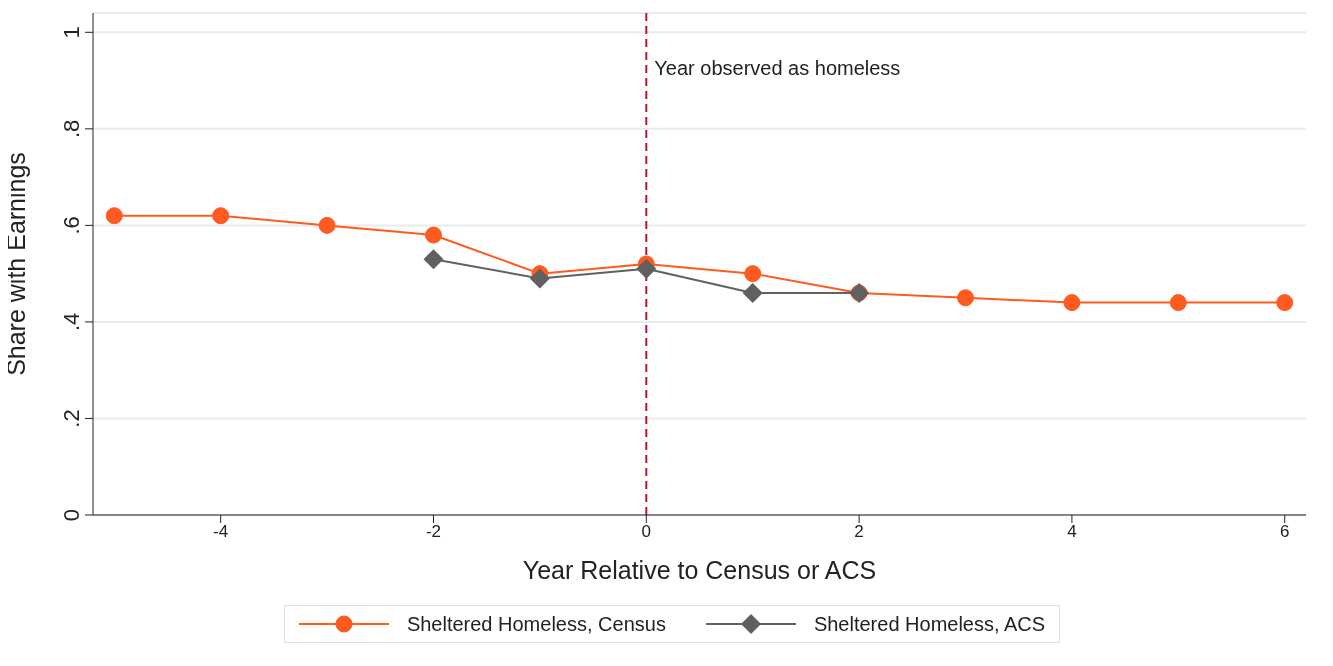 Image resolution: width=1333 pixels, height=666 pixels. I want to click on y-tick-label: .2, so click(71, 418).